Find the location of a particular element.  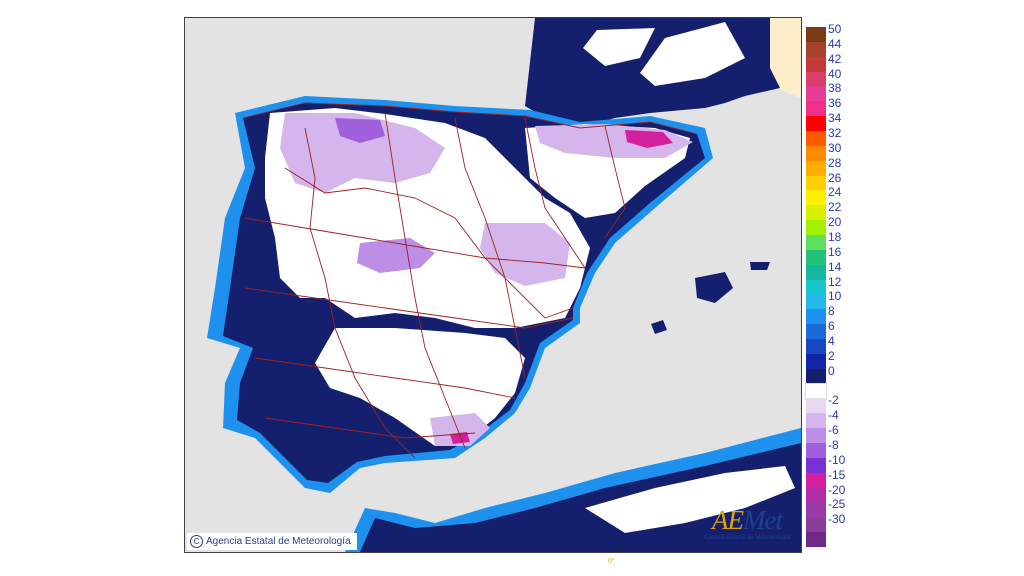

legend-tick-label: 8 is located at coordinates (831, 311).